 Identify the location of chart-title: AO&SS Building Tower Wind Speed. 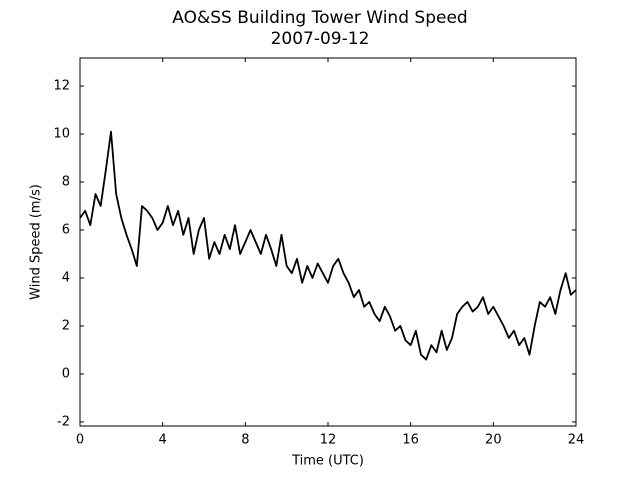
(319, 18).